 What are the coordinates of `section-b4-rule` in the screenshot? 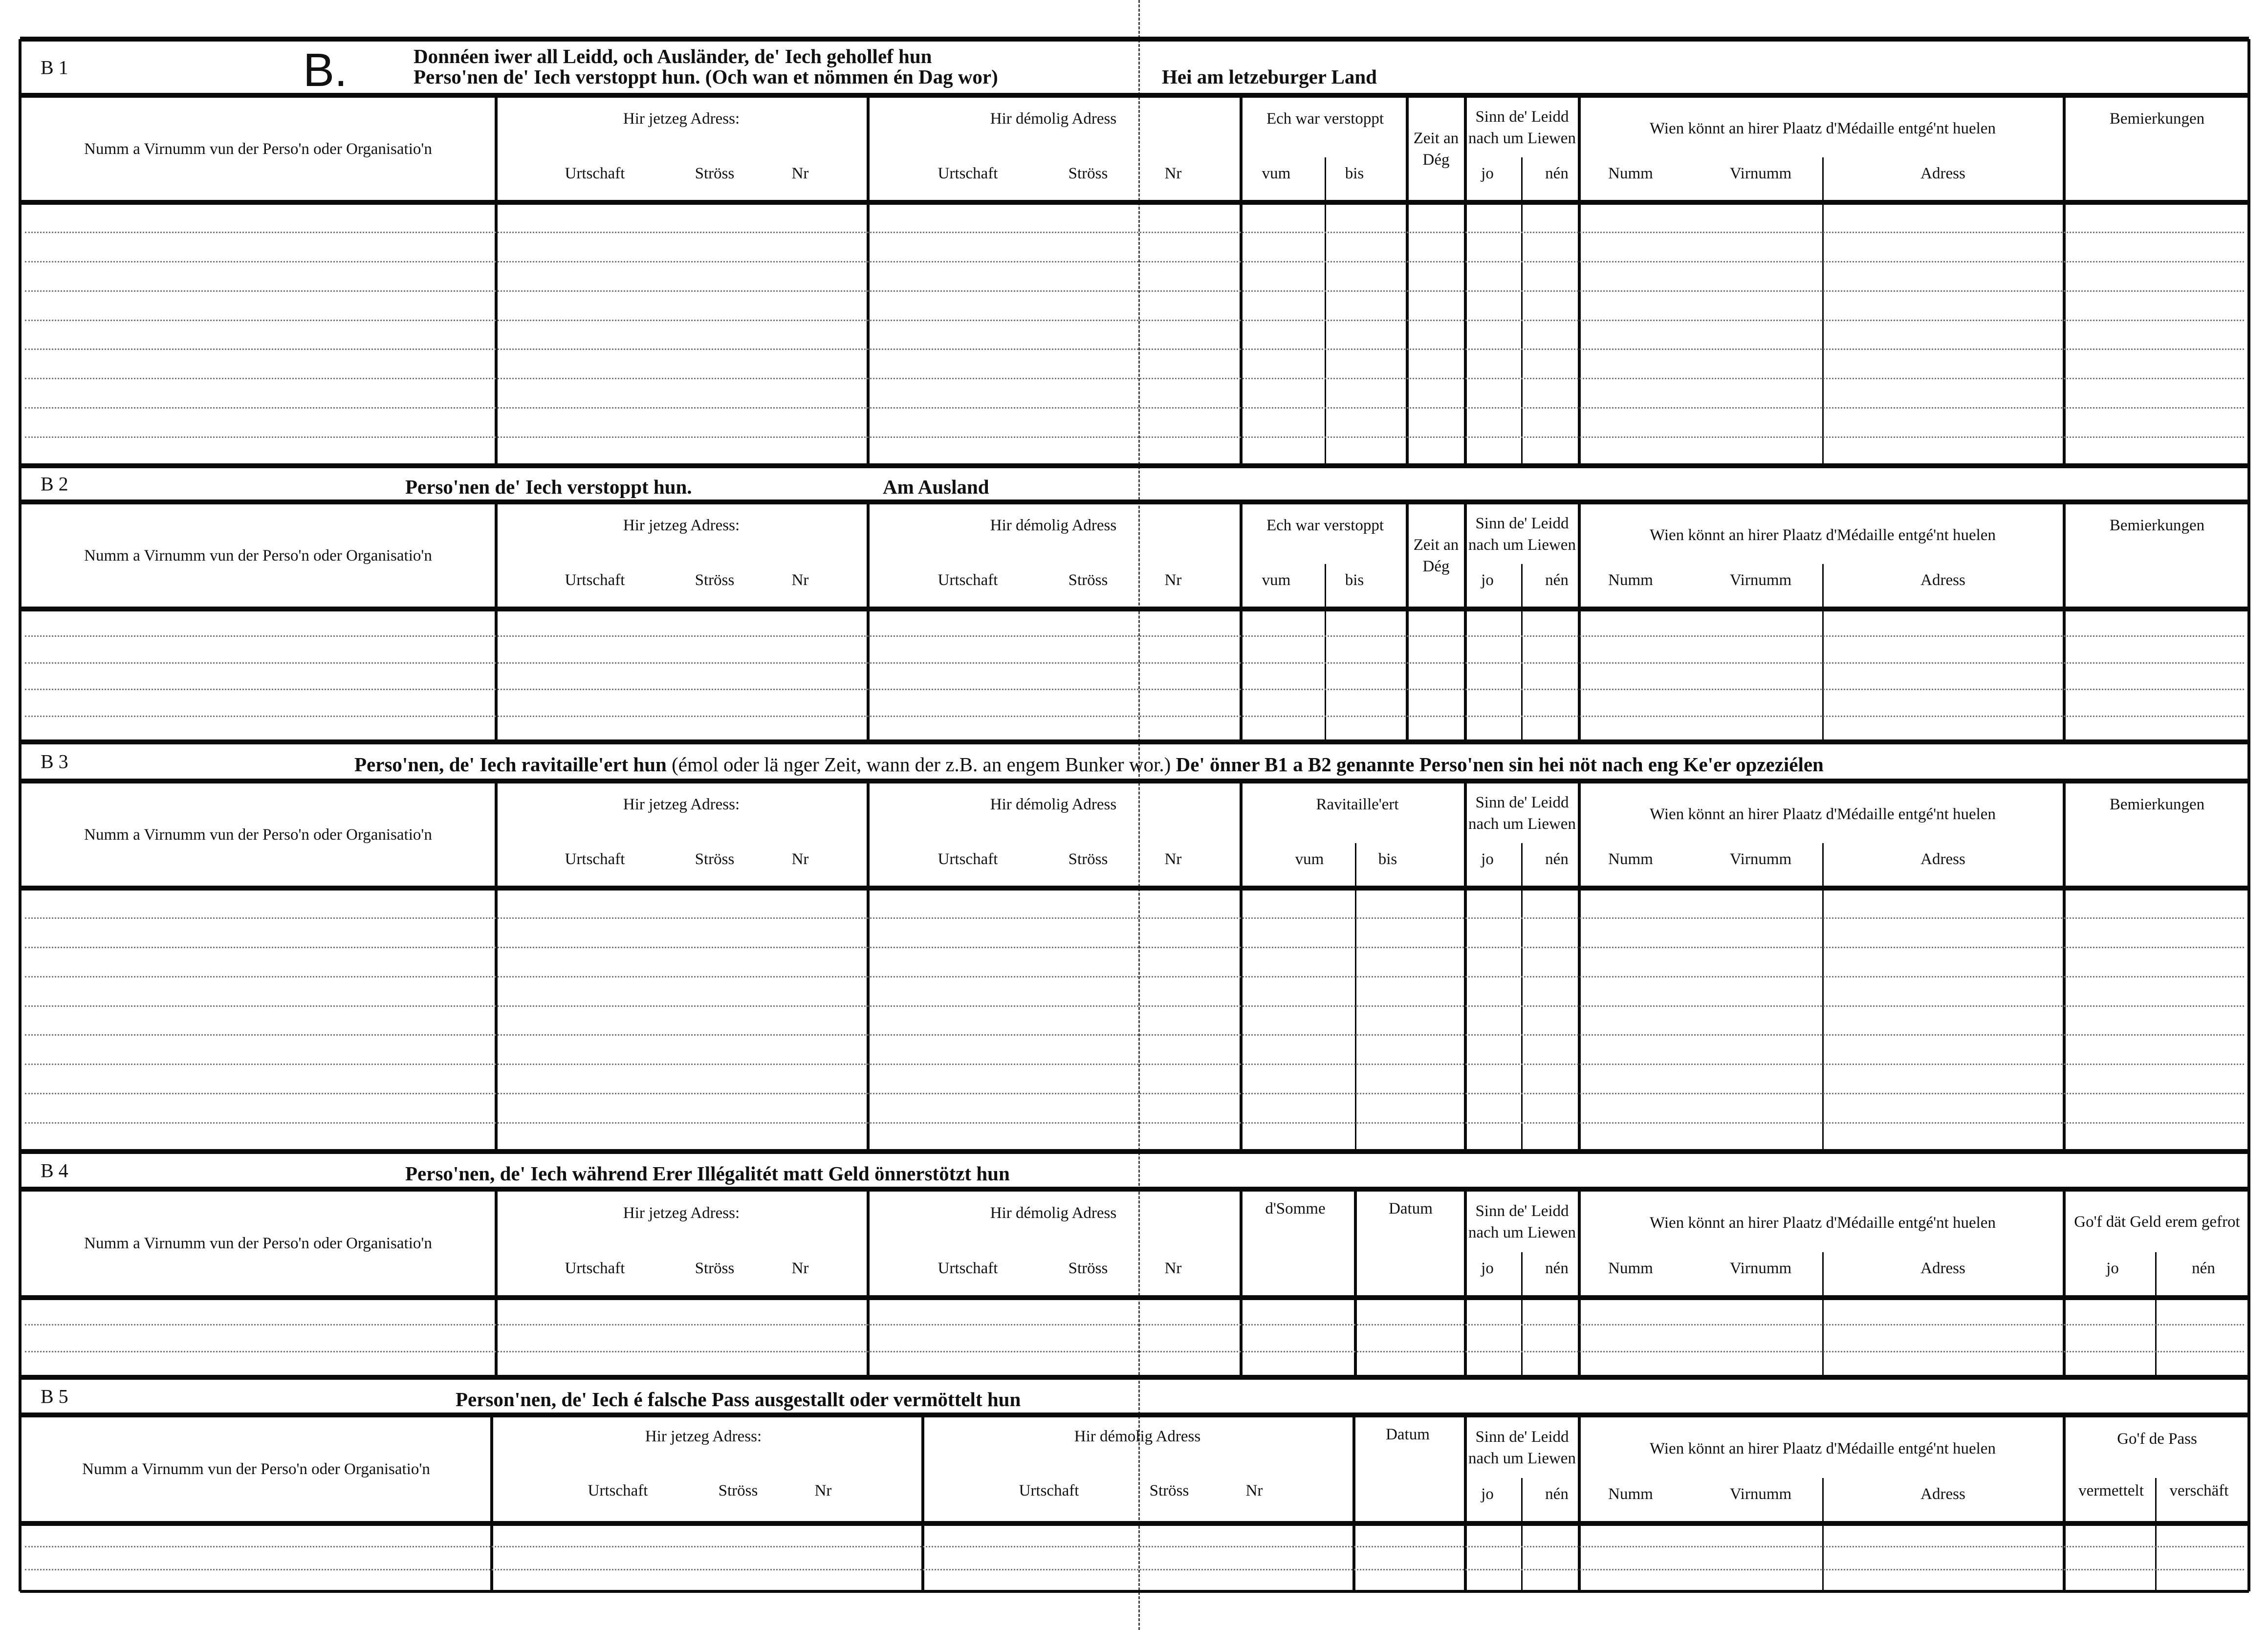 It's located at (1134, 1189).